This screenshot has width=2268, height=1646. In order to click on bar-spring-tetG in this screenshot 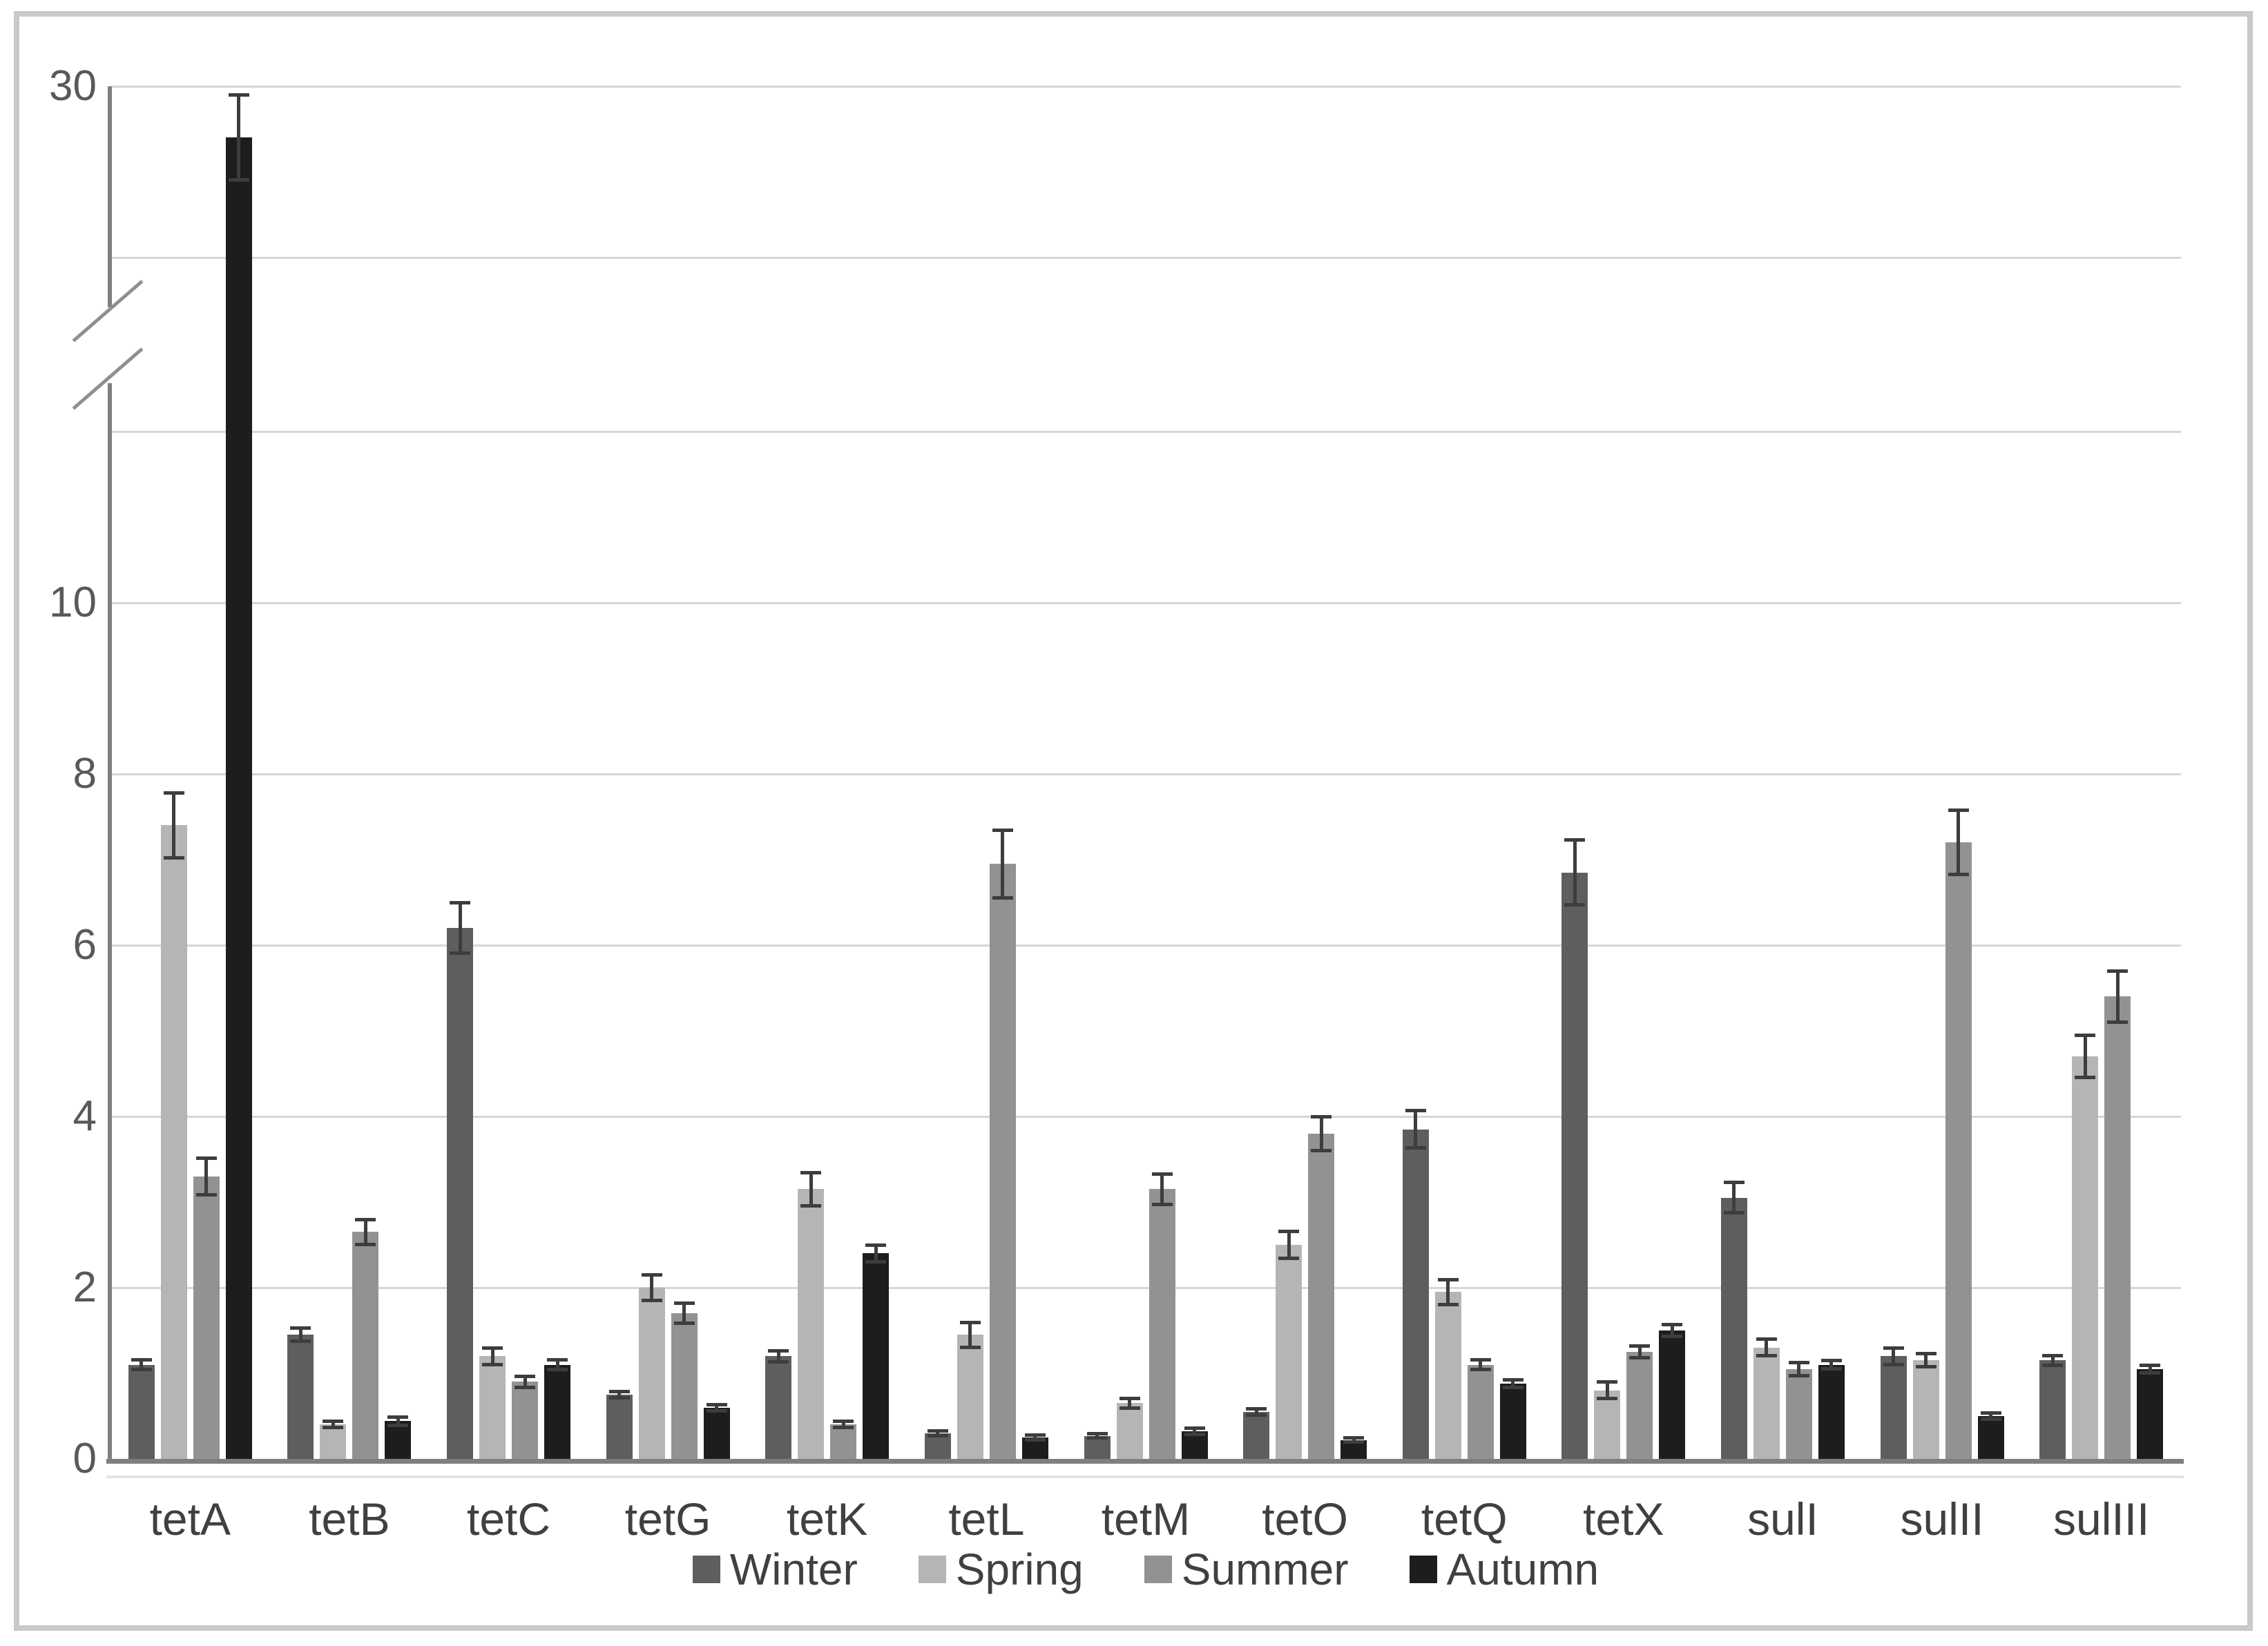, I will do `click(651, 1373)`.